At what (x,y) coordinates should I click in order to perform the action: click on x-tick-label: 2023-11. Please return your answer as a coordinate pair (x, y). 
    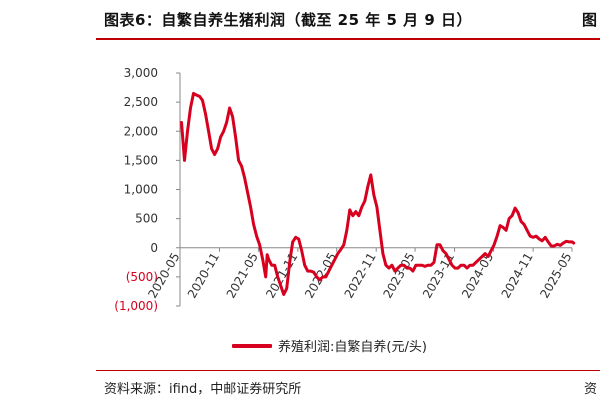
    Looking at the image, I should click on (438, 275).